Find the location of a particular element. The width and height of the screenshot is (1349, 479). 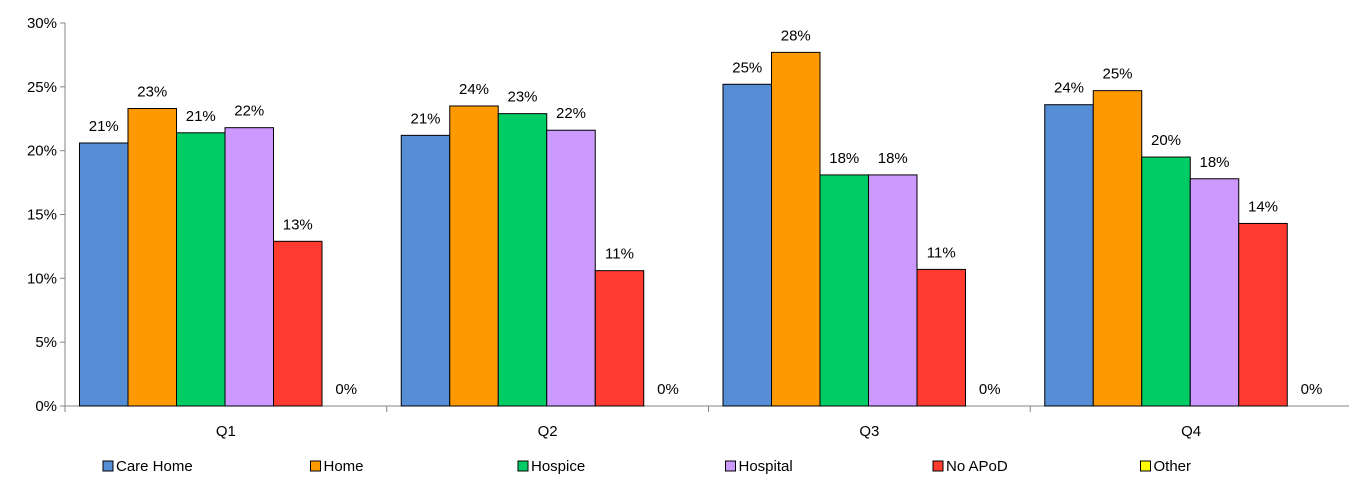

y-tick-label: 15% is located at coordinates (42, 215).